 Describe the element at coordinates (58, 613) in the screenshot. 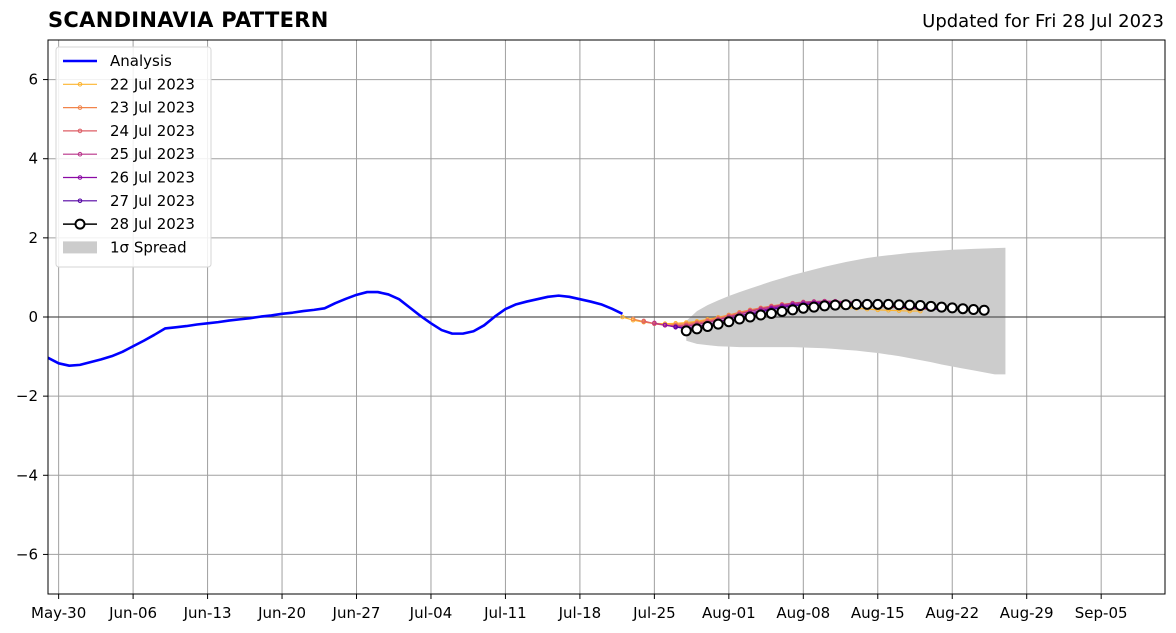

I see `x-tick-label: May-30` at that location.